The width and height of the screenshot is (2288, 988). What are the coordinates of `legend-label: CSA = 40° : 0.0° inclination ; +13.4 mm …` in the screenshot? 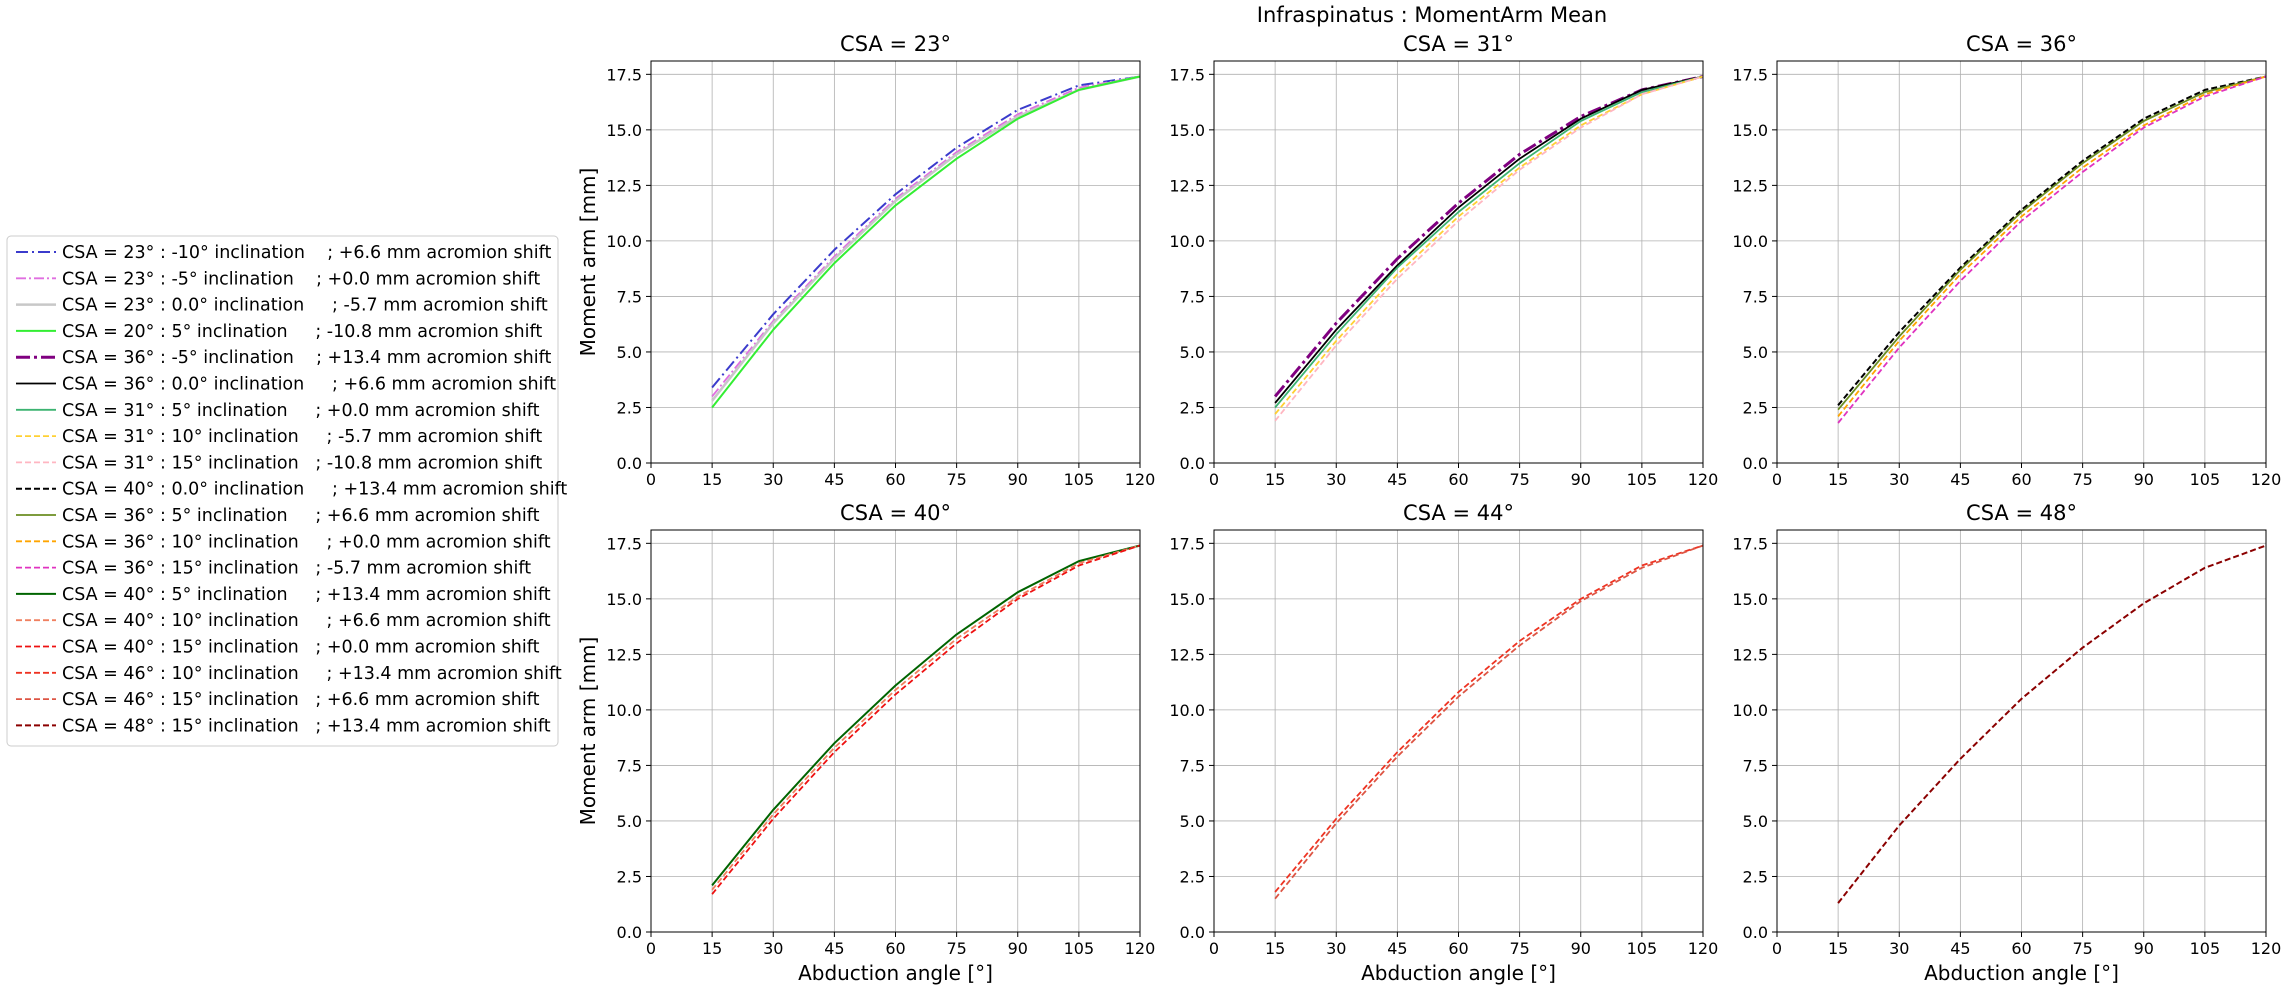 It's located at (314, 490).